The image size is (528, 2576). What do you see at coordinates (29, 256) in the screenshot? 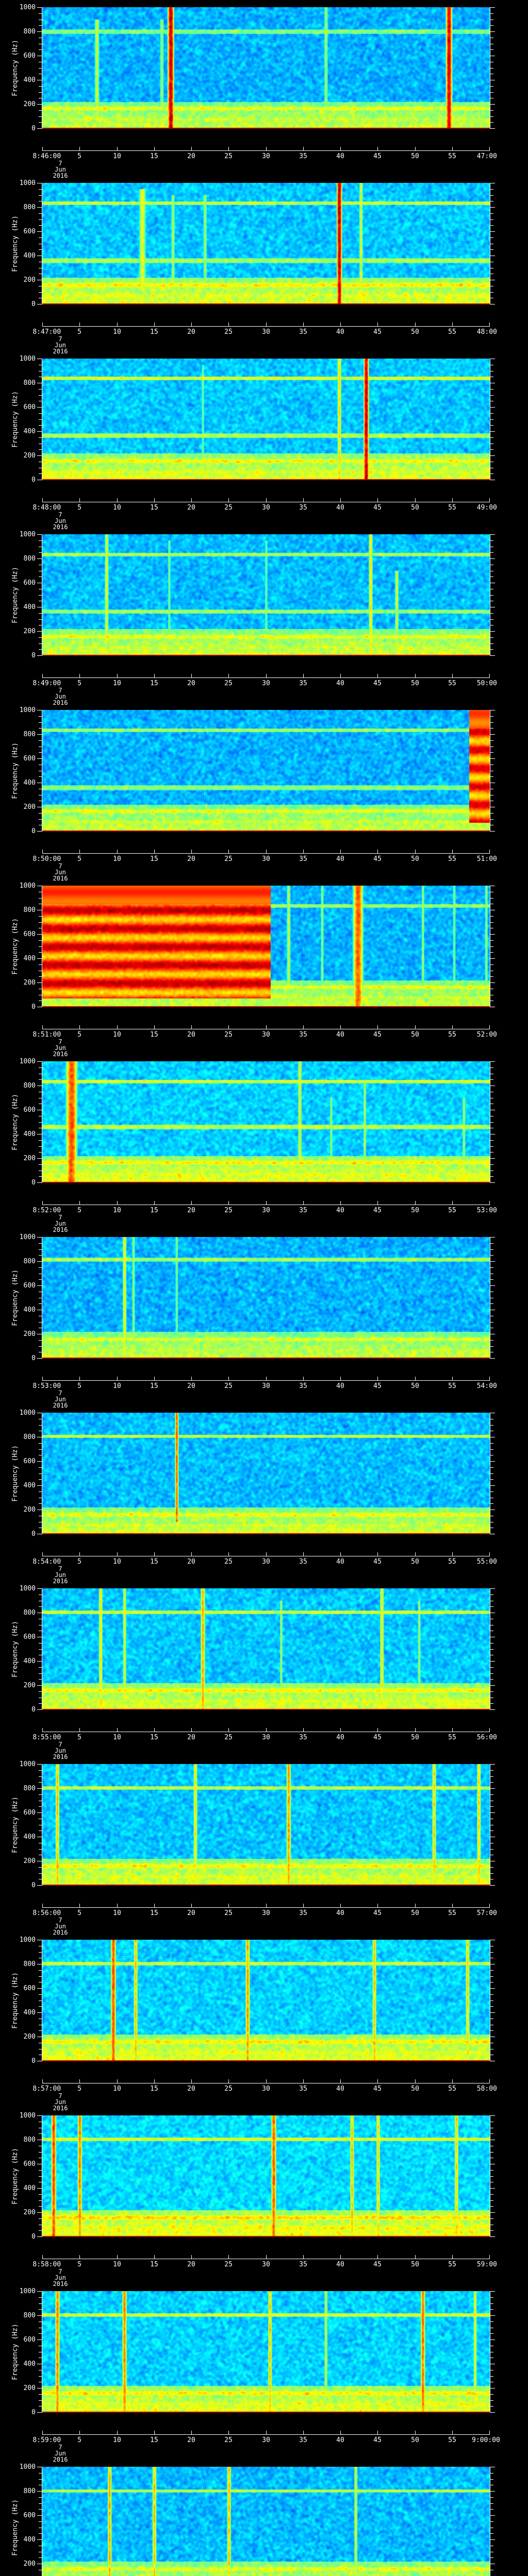
I see `y-axis-tick-label: 400` at bounding box center [29, 256].